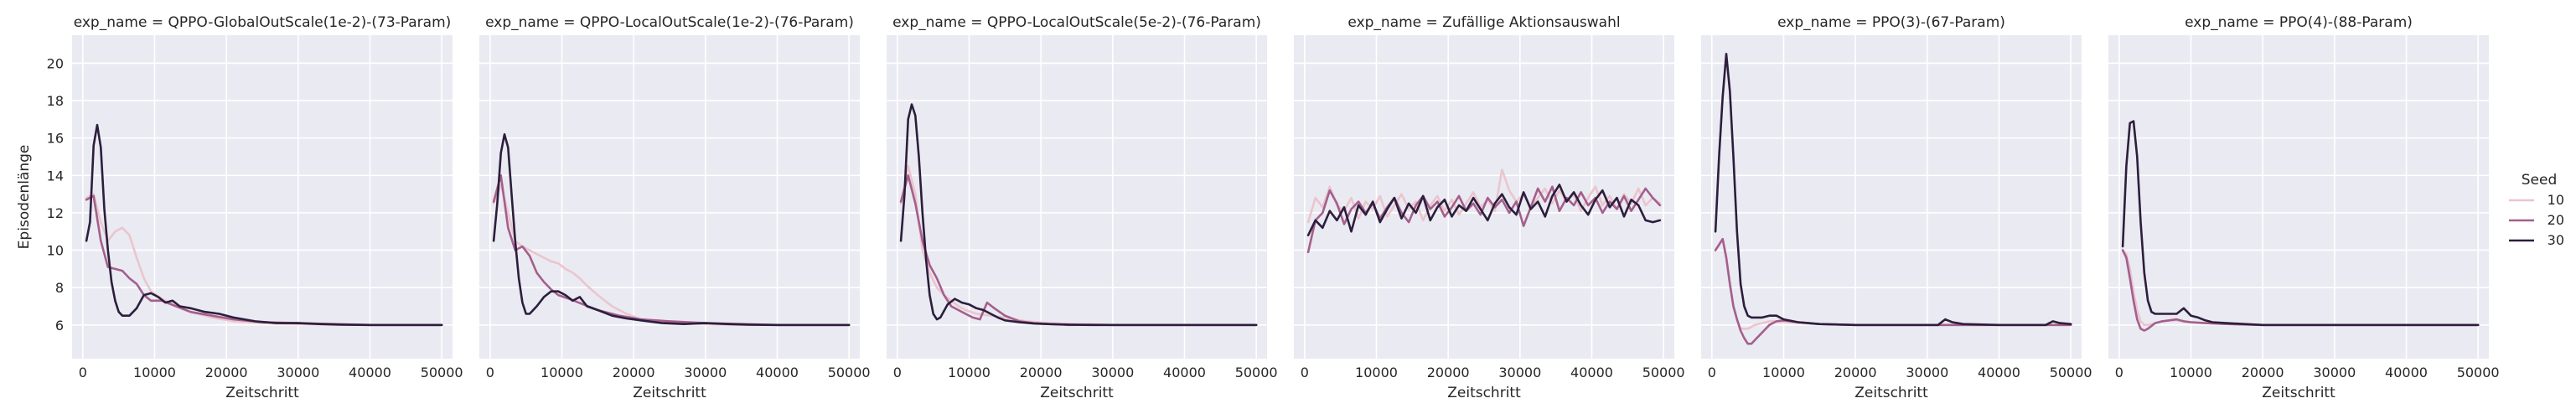 This screenshot has height=419, width=2576. I want to click on legend: Seed 10 20 30, so click(2536, 210).